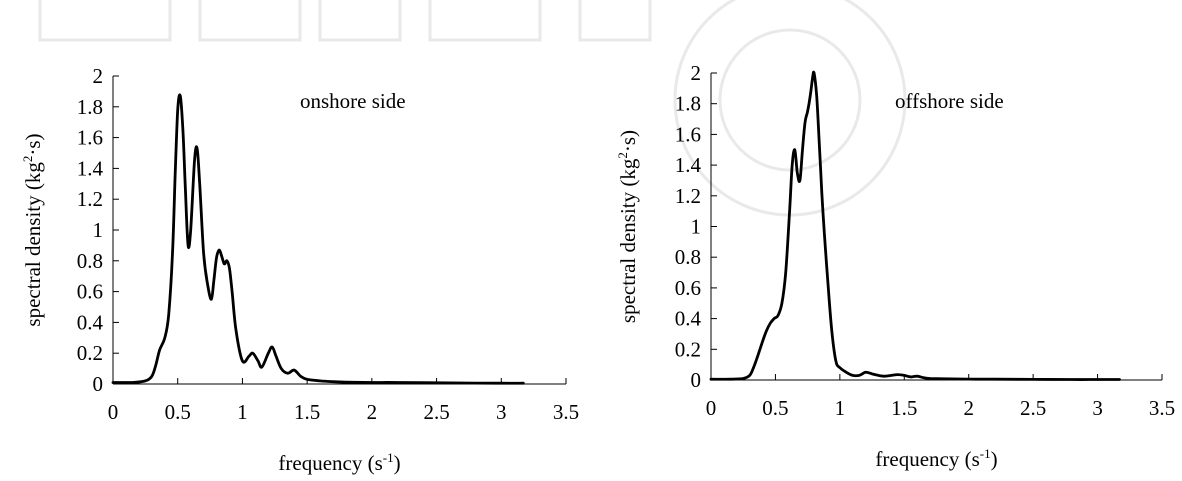 This screenshot has height=481, width=1182. What do you see at coordinates (372, 412) in the screenshot?
I see `onshore-x-tick-label: 2` at bounding box center [372, 412].